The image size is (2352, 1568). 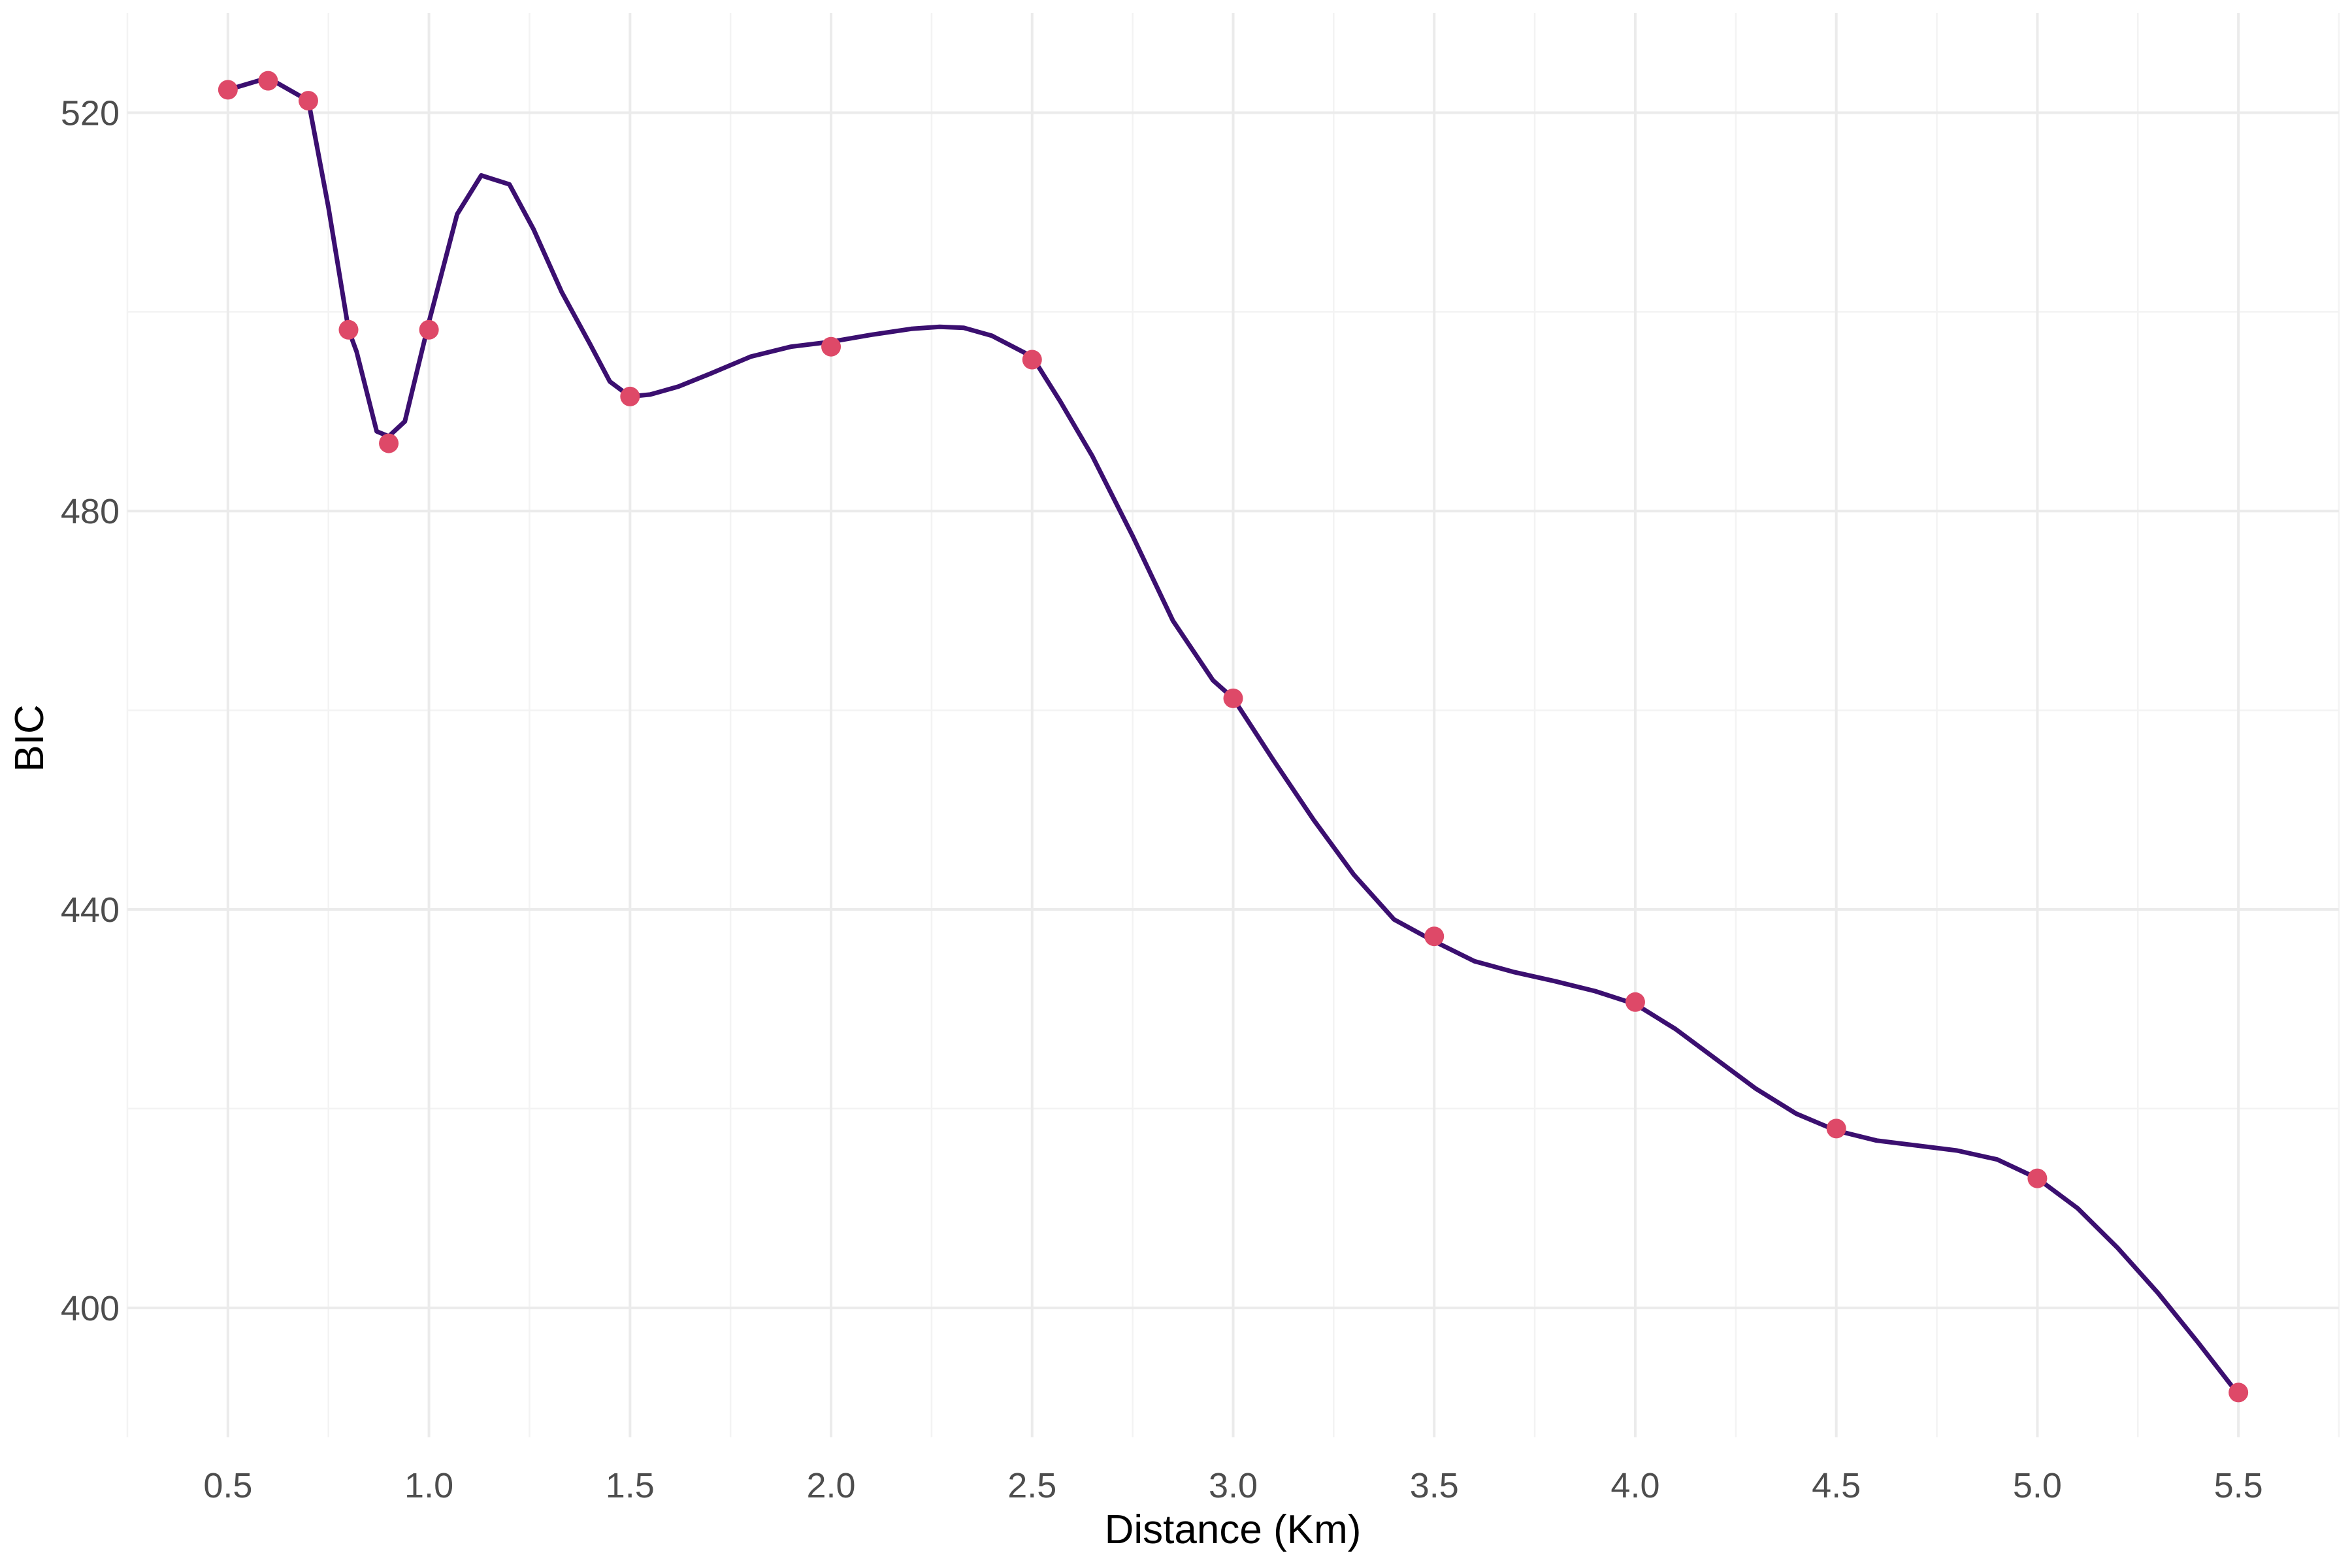 I want to click on x-tick-label: 3.0, so click(x=1233, y=1485).